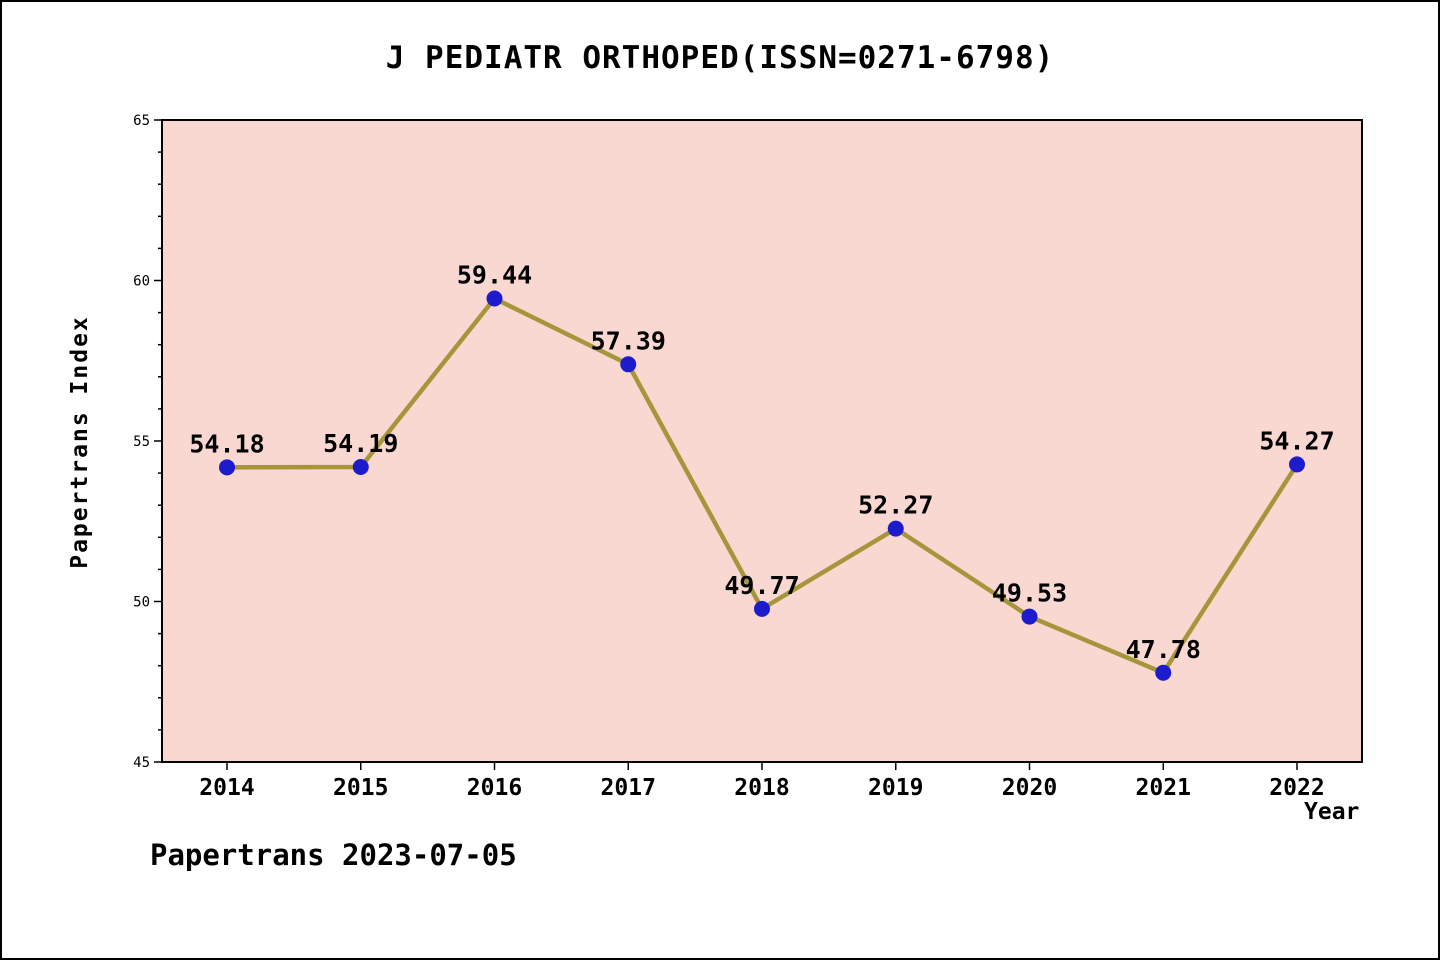 This screenshot has height=960, width=1440. Describe the element at coordinates (1296, 788) in the screenshot. I see `x-tick-label: 2022` at that location.